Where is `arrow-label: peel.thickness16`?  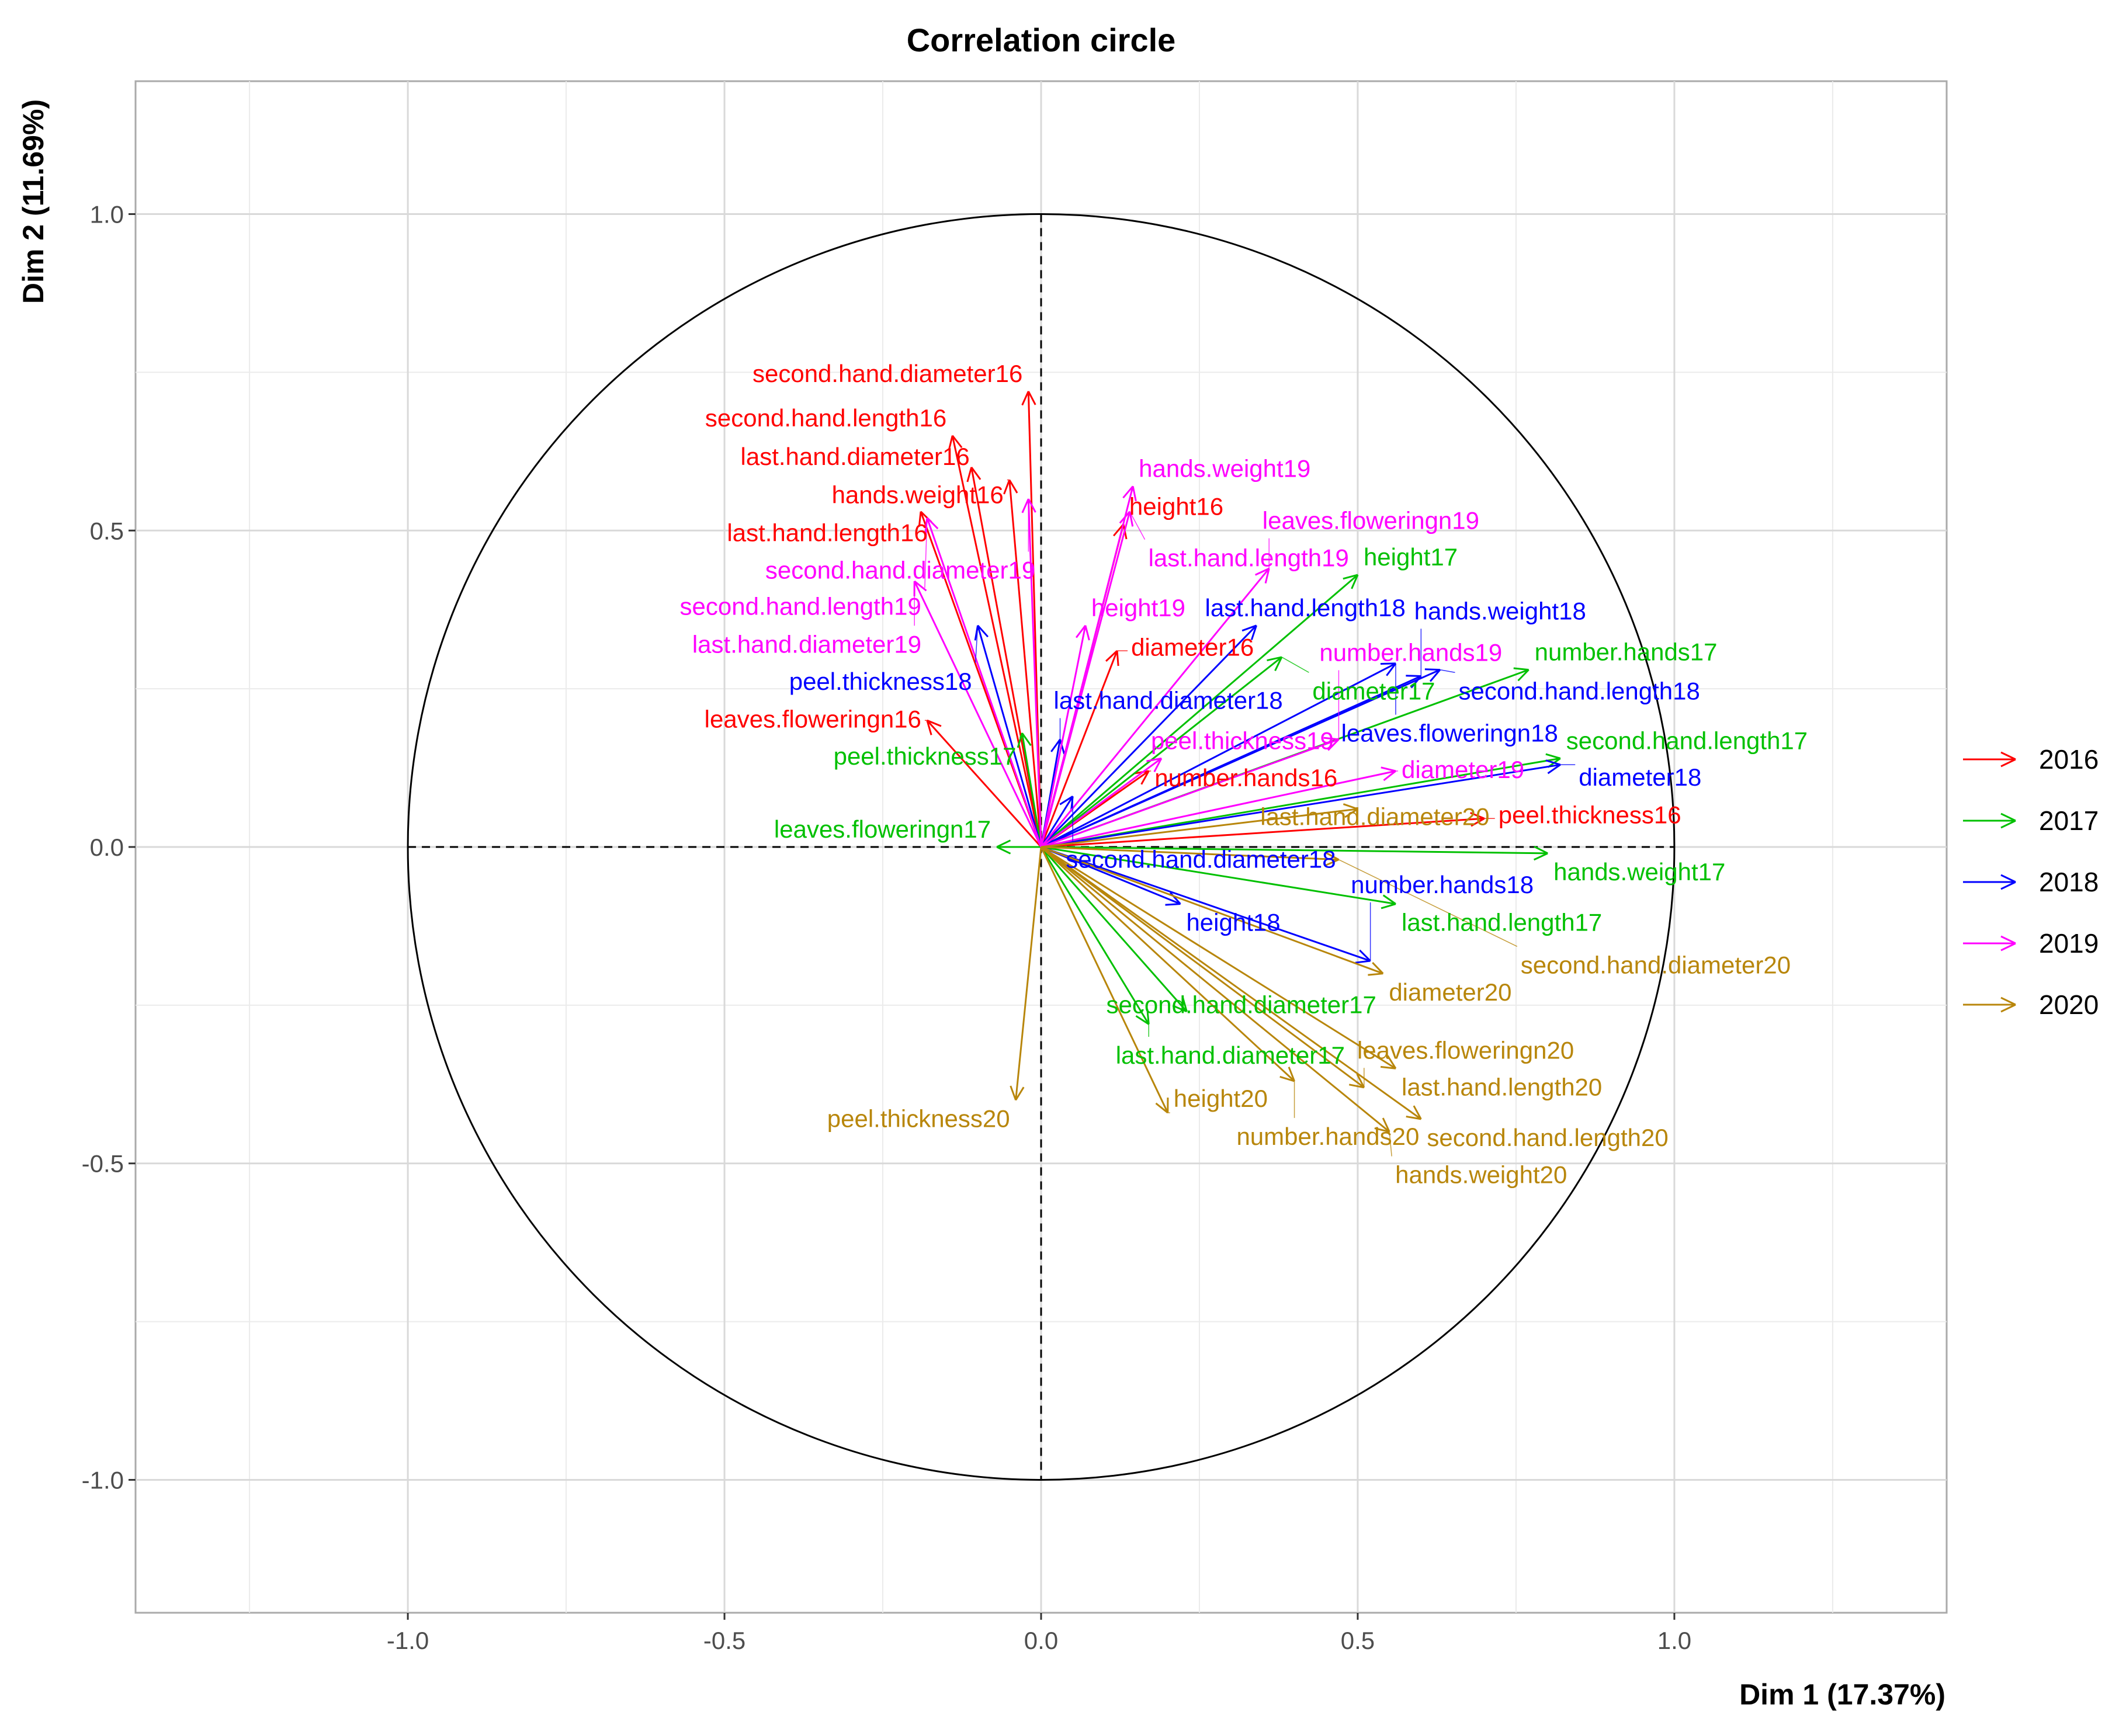 arrow-label: peel.thickness16 is located at coordinates (1590, 815).